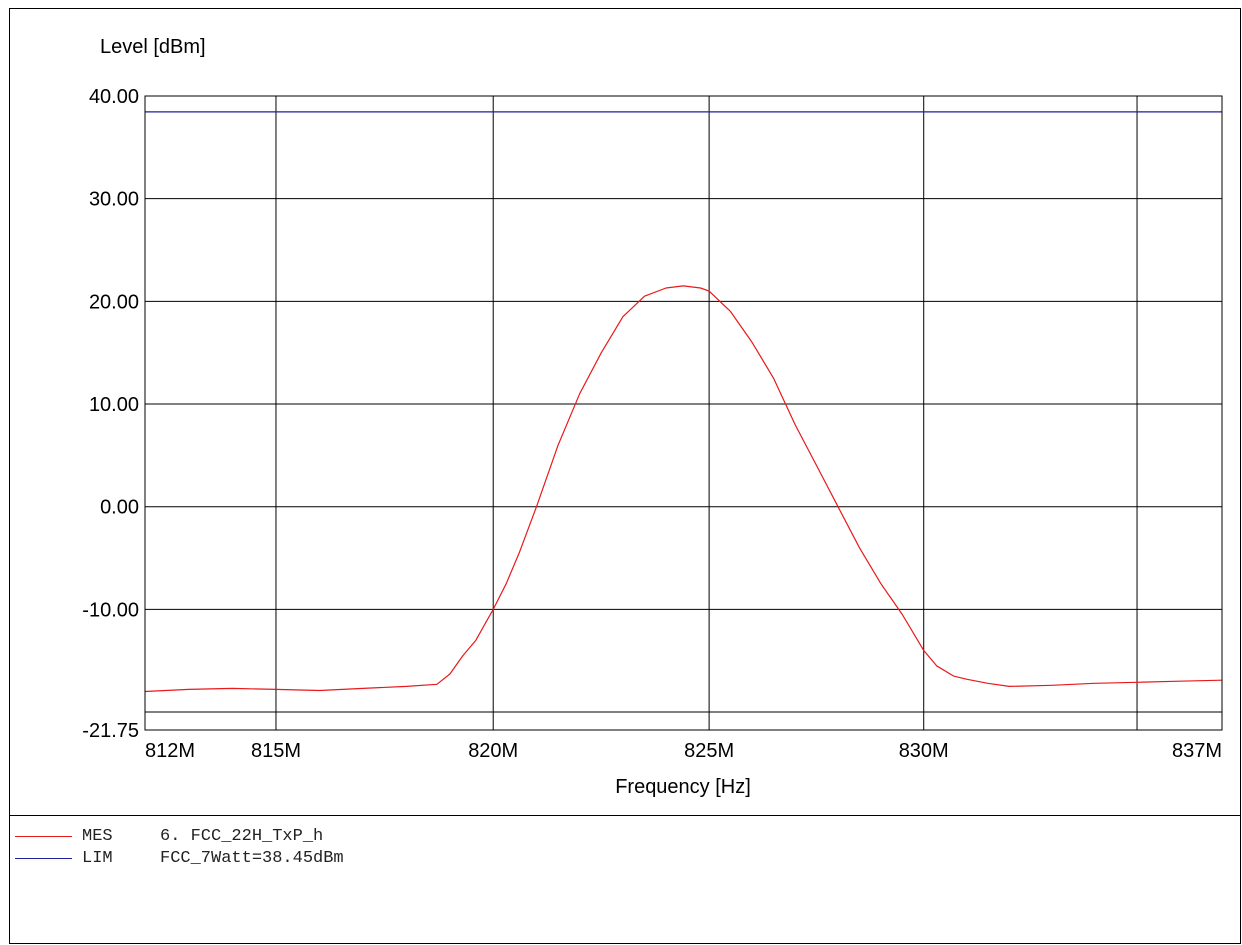 This screenshot has width=1242, height=945. What do you see at coordinates (493, 751) in the screenshot?
I see `x-tick-label: 820M` at bounding box center [493, 751].